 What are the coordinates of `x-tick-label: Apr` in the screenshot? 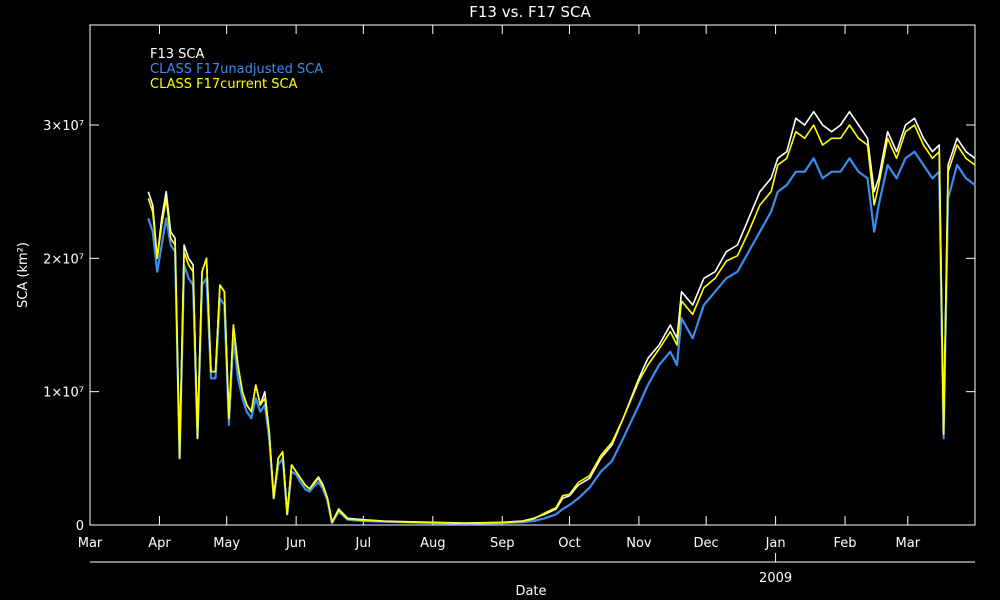 It's located at (159, 543).